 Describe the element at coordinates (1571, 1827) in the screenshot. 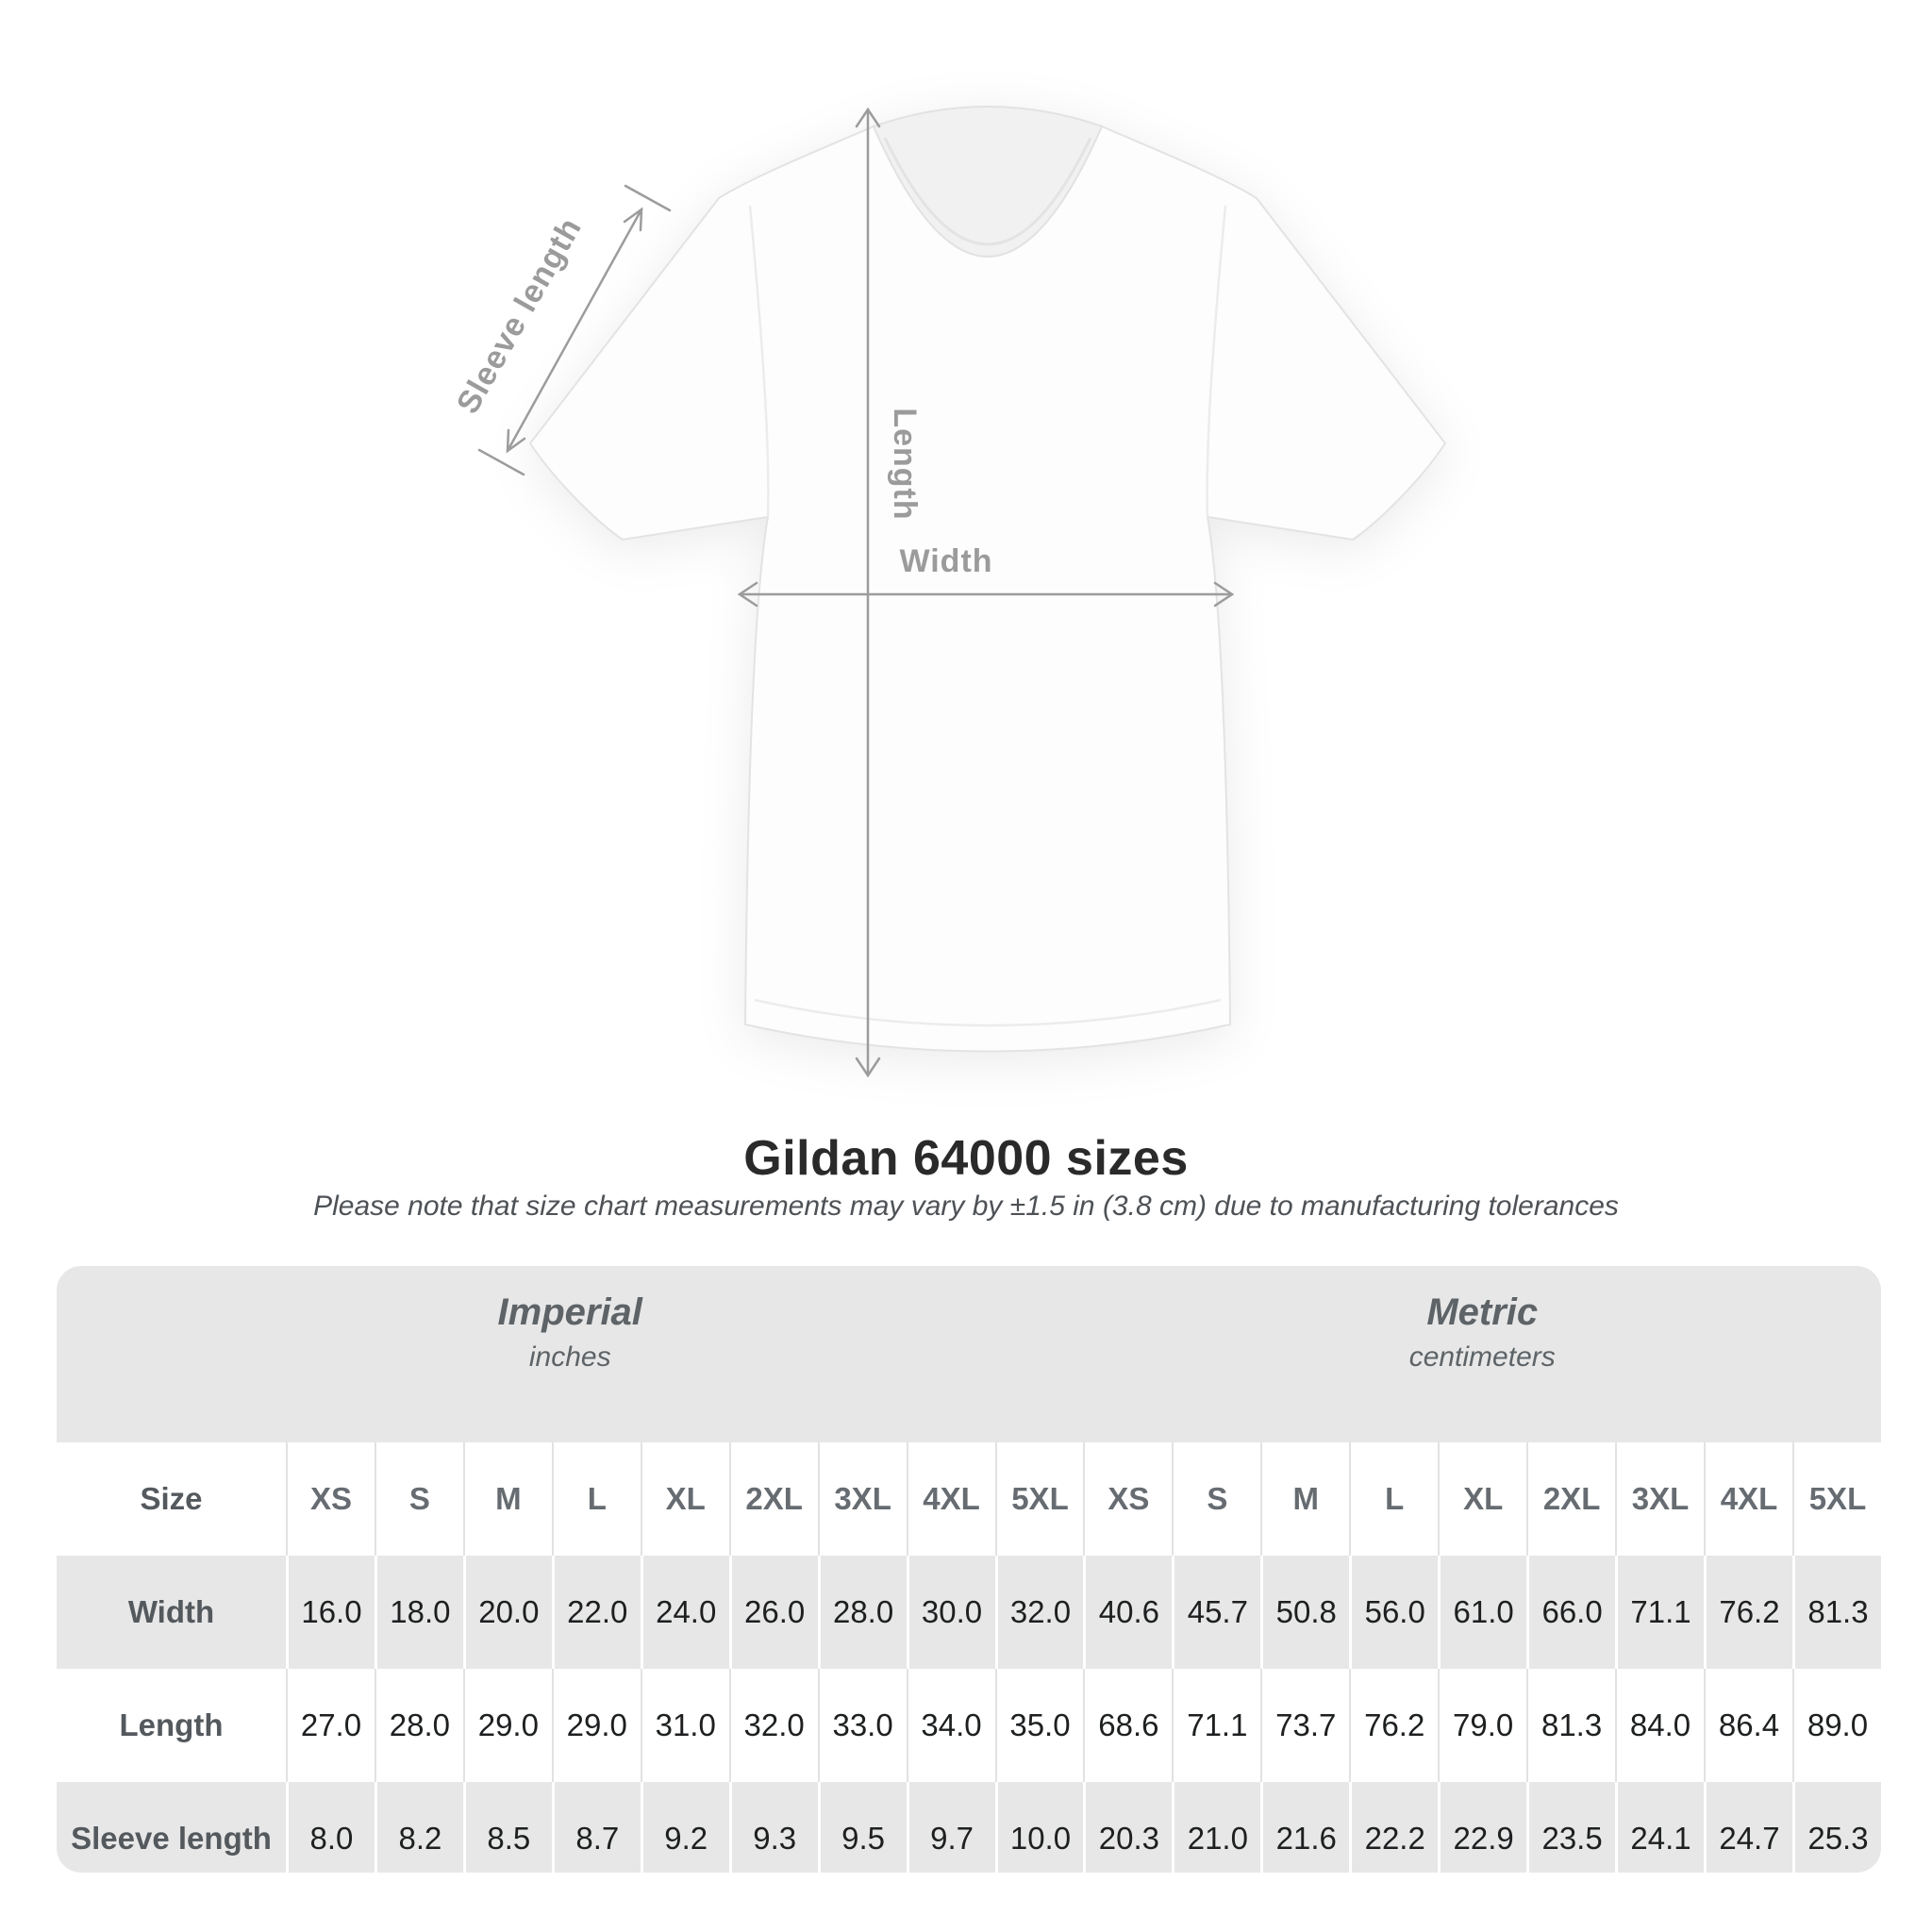

I see `size-cell: 23.5` at that location.